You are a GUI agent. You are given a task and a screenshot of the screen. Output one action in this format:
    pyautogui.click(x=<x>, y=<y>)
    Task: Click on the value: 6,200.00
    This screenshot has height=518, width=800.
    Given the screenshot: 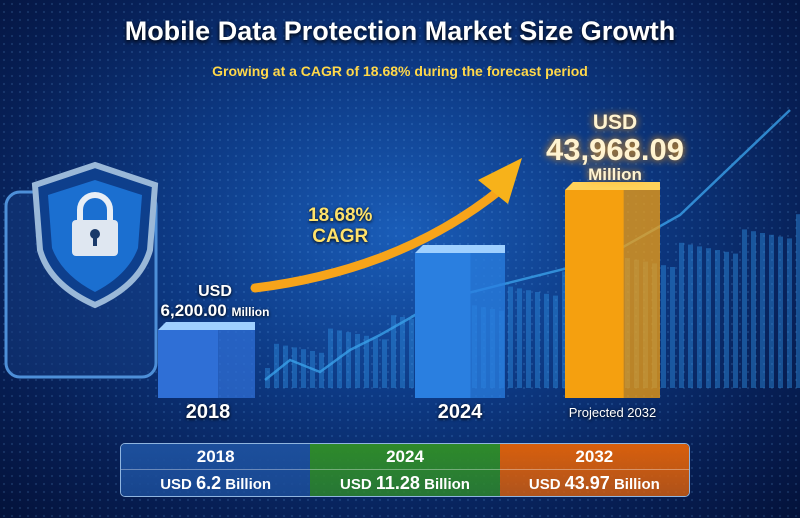 What is the action you would take?
    pyautogui.click(x=193, y=310)
    